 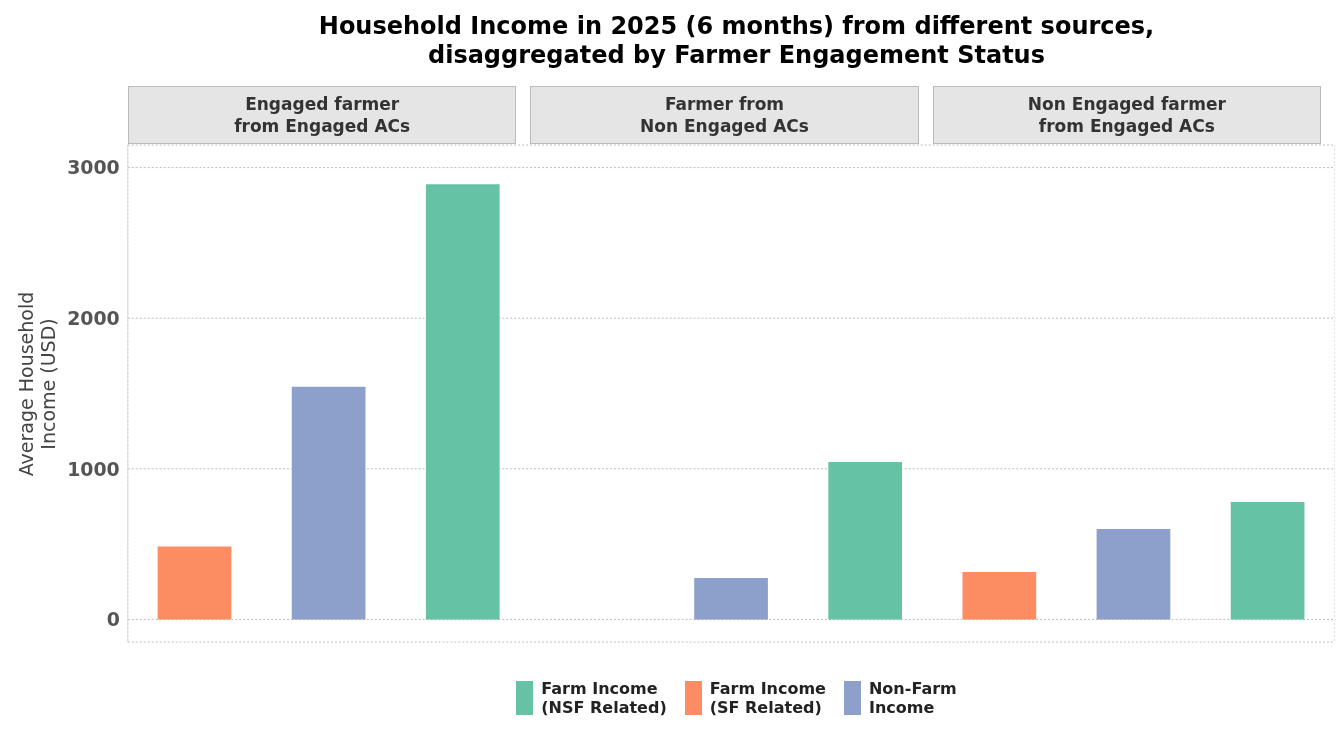 What do you see at coordinates (724, 115) in the screenshot?
I see `text: Farmer from Non Engaged ACs` at bounding box center [724, 115].